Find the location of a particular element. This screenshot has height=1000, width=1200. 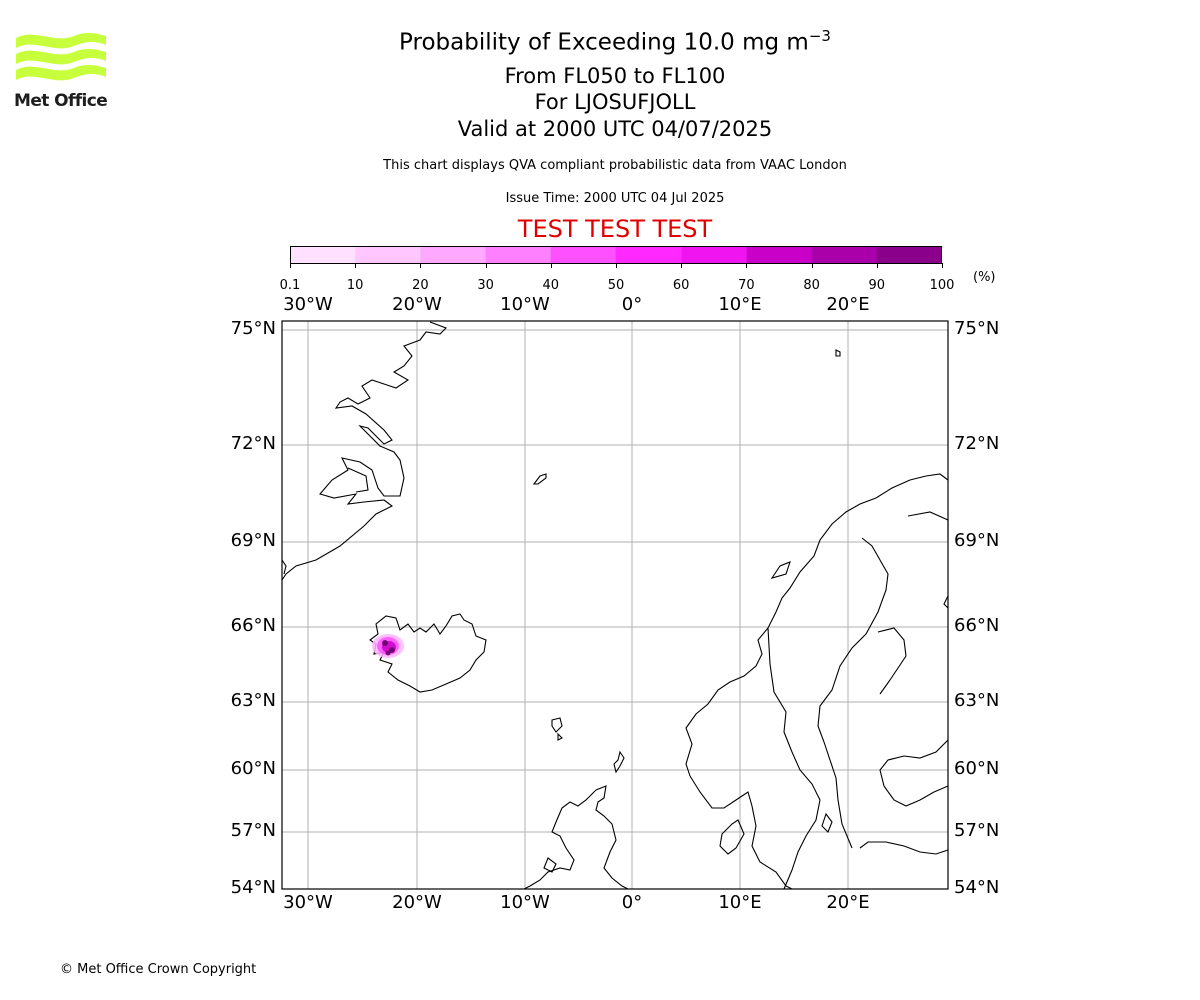

title-exponent: −3 is located at coordinates (819, 36).